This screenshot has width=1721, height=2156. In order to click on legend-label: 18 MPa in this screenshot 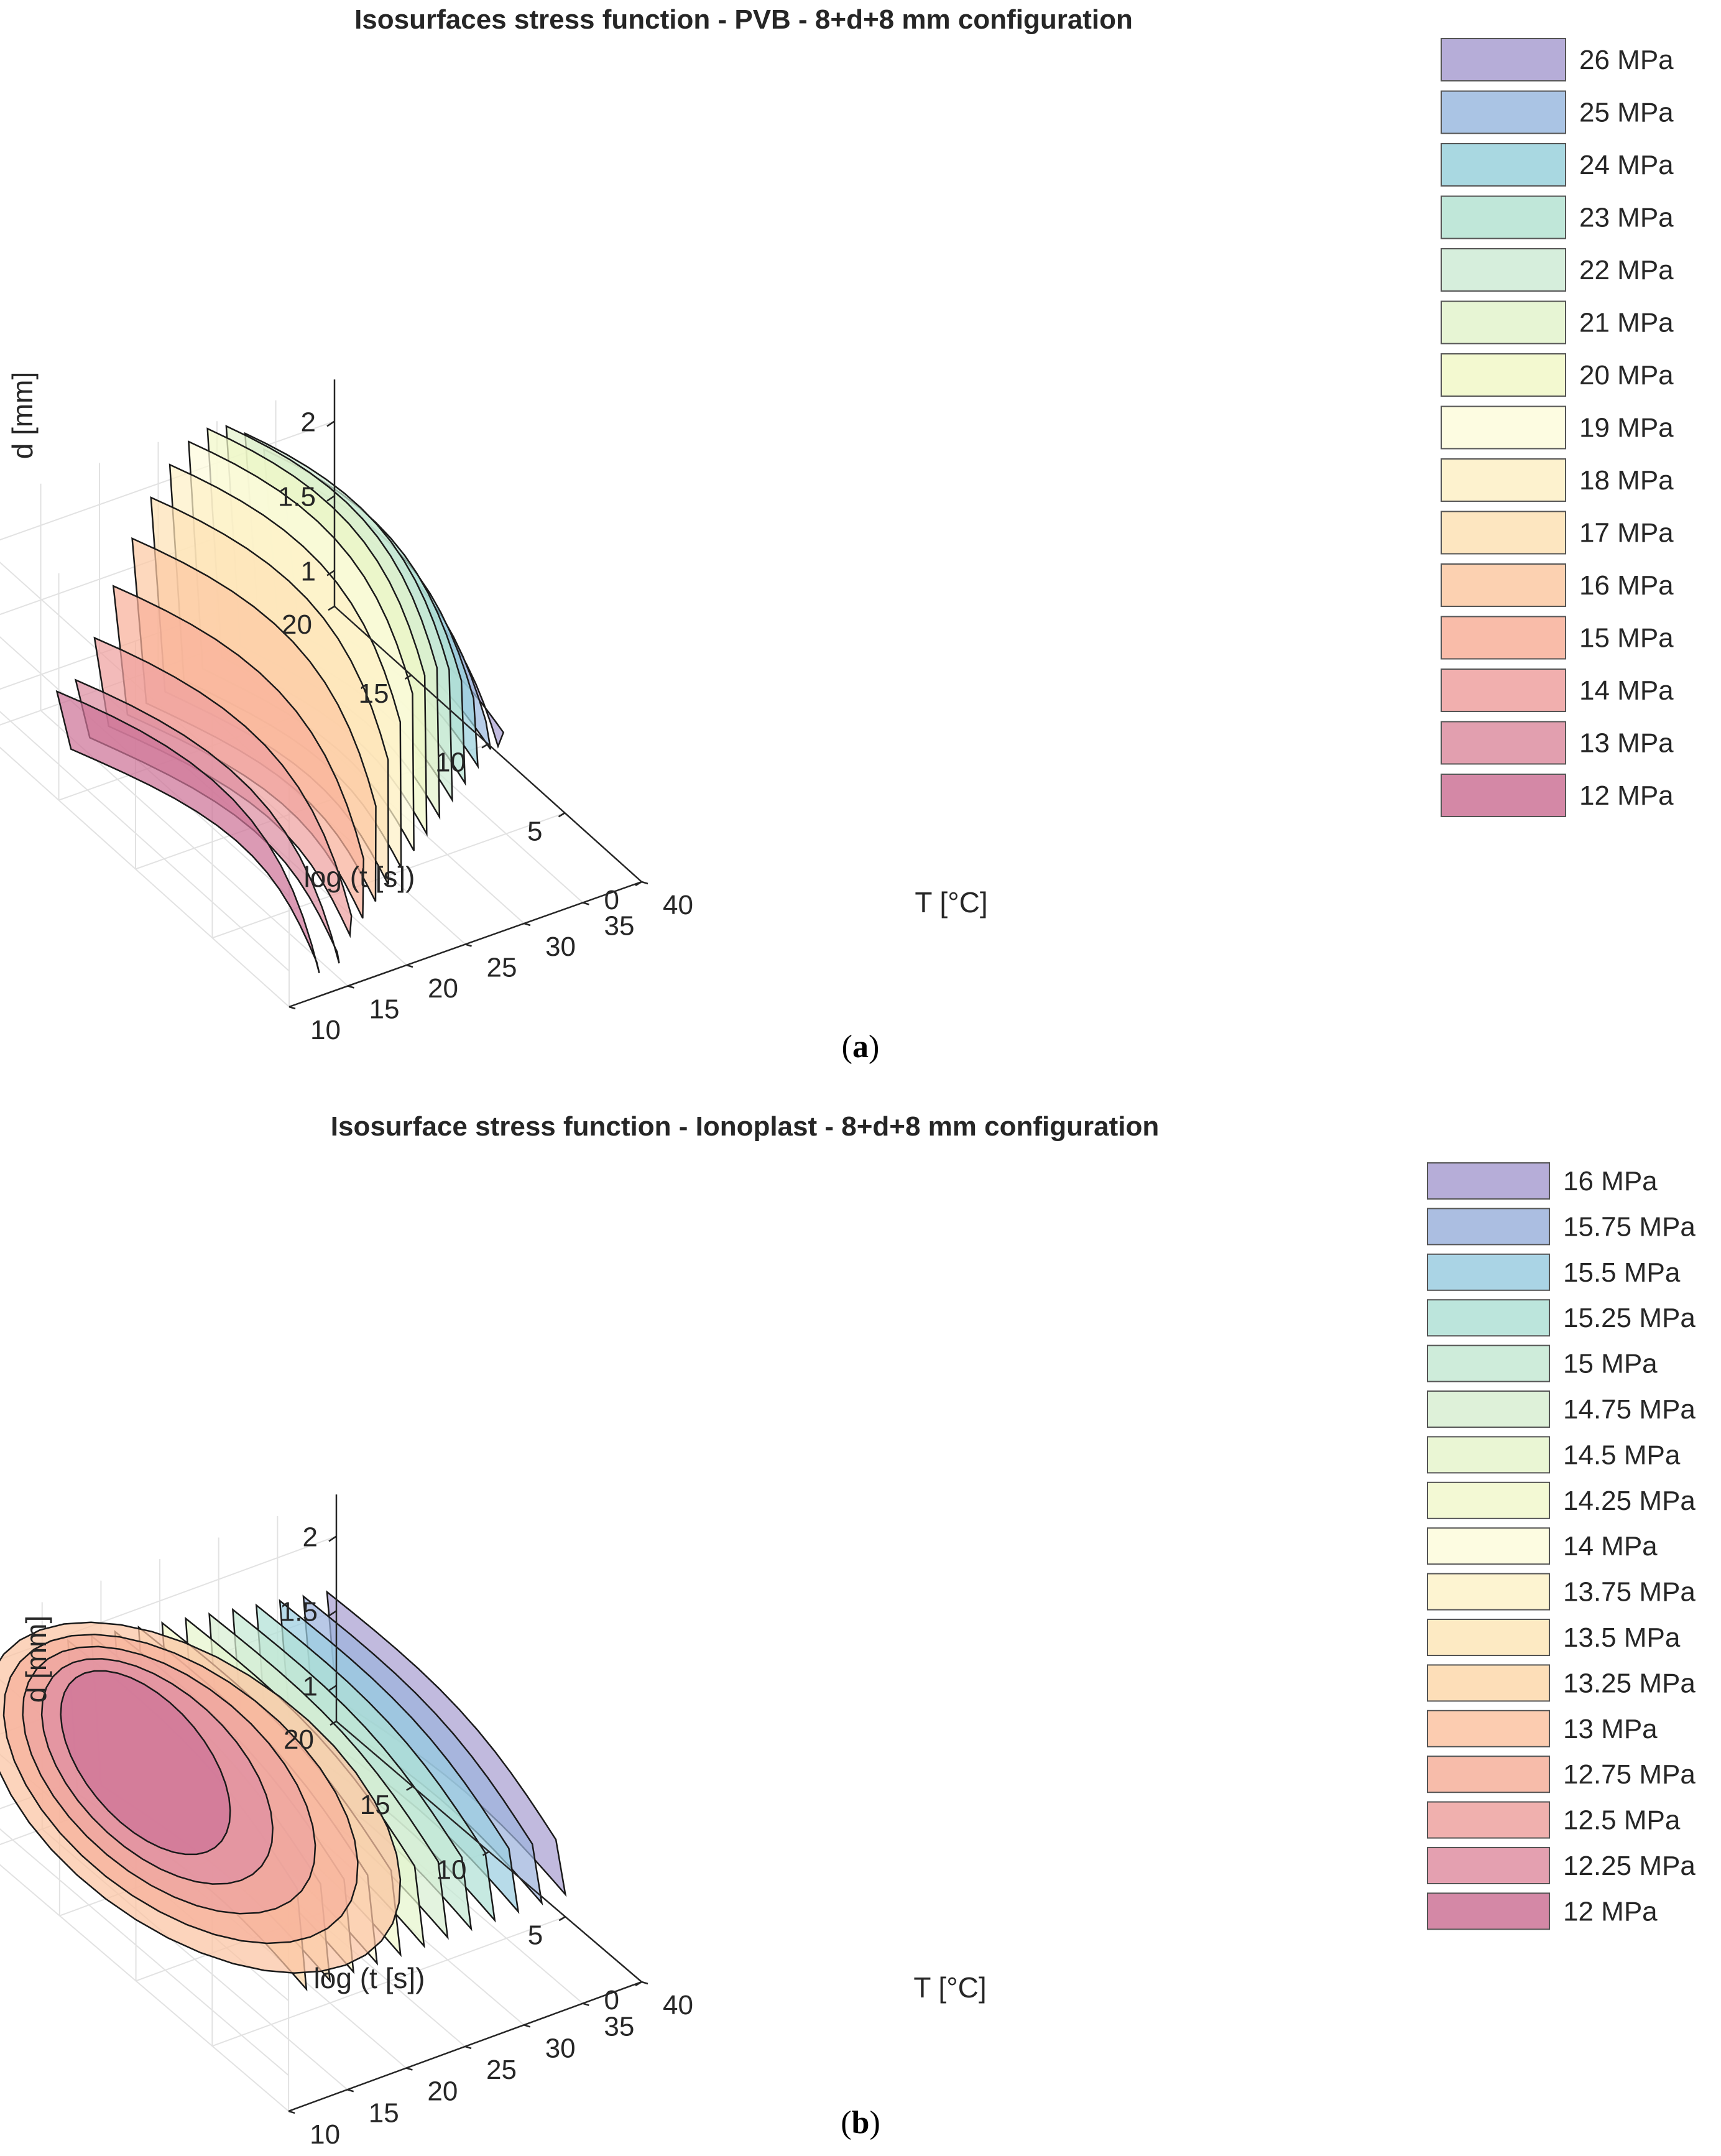, I will do `click(1627, 480)`.